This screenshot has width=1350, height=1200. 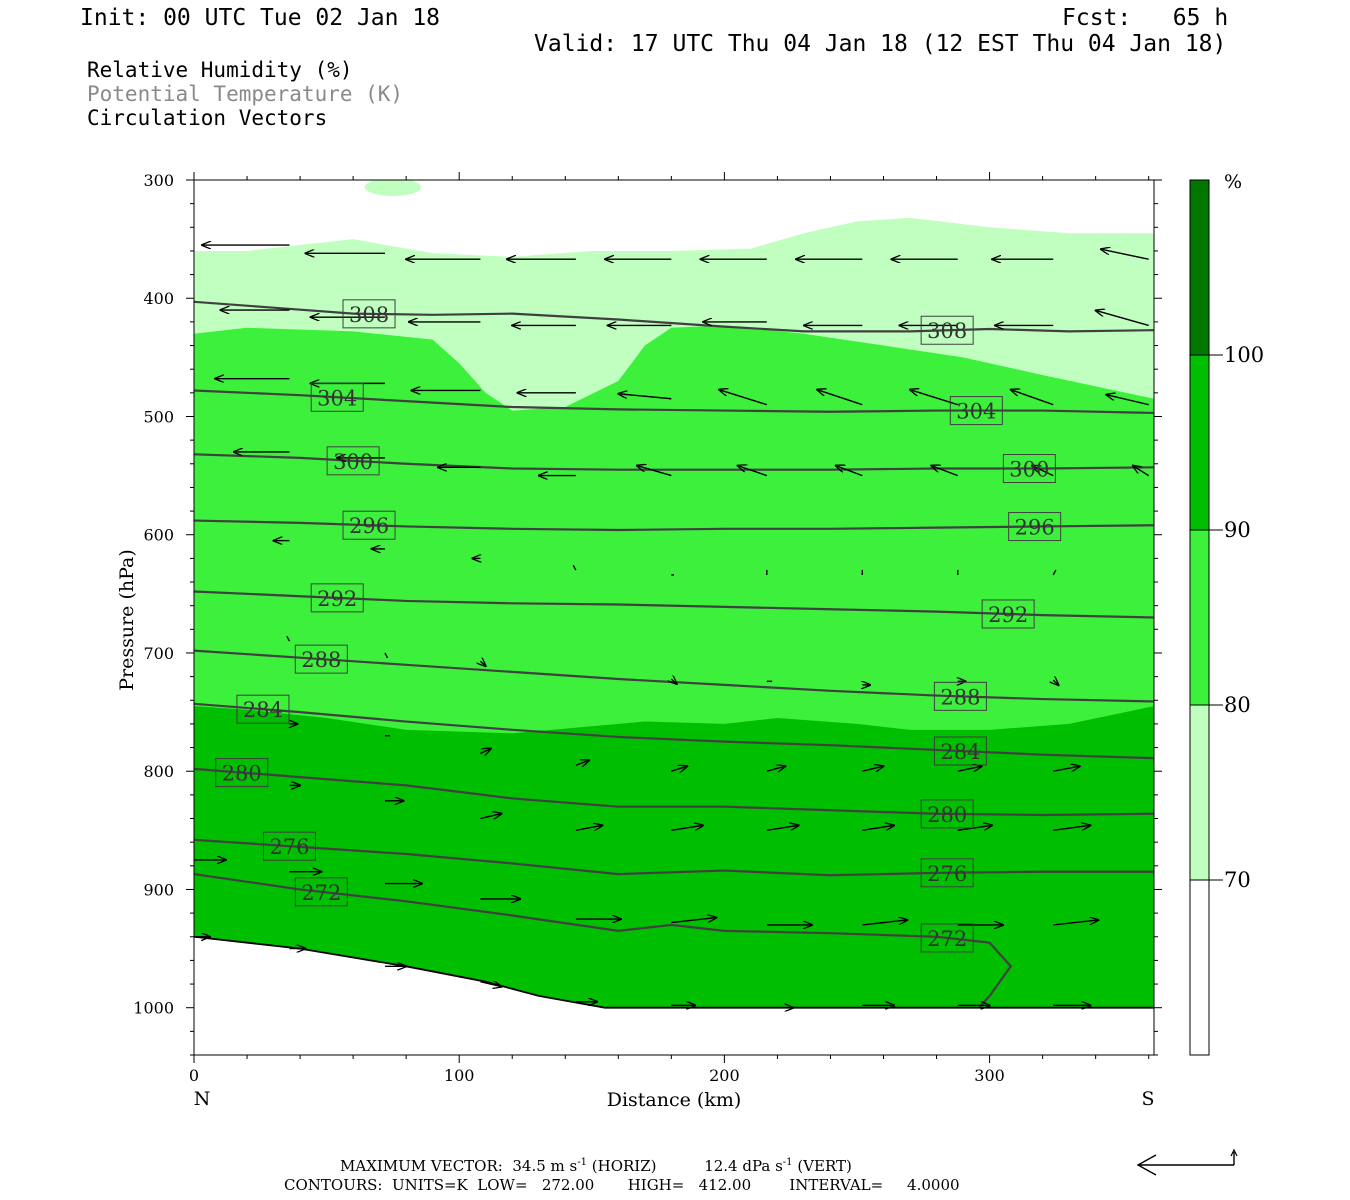 I want to click on y-axis-label: Pressure (hPa), so click(x=127, y=620).